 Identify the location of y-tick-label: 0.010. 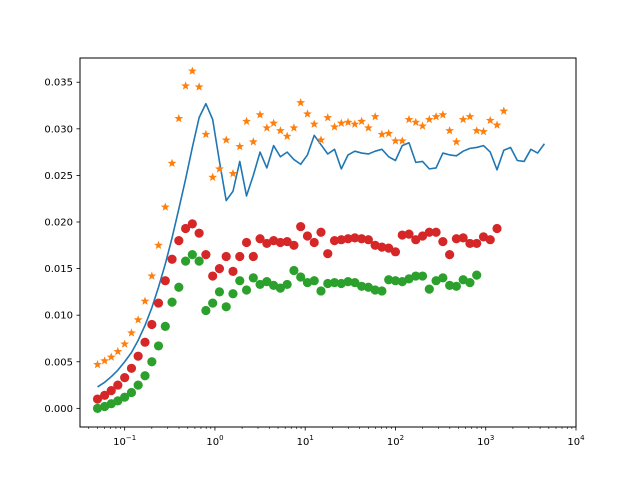
(58, 316).